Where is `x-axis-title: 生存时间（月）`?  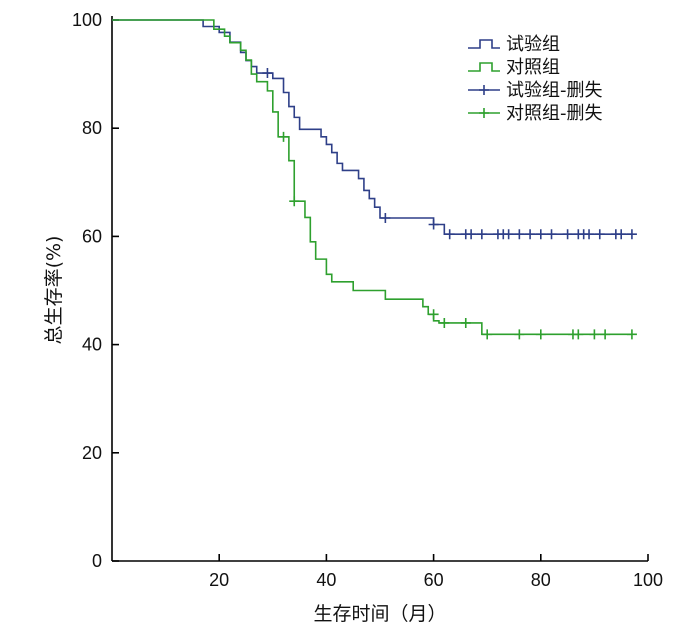
x-axis-title: 生存时间（月） is located at coordinates (379, 614).